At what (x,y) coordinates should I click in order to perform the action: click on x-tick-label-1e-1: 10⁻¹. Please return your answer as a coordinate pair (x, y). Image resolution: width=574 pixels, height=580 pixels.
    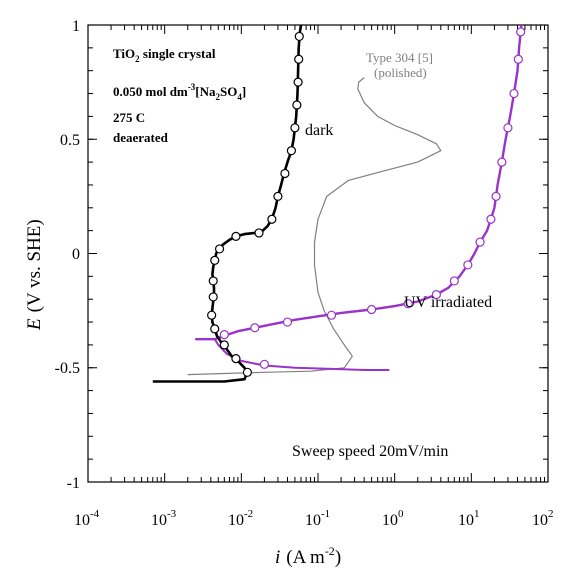
    Looking at the image, I should click on (317, 518).